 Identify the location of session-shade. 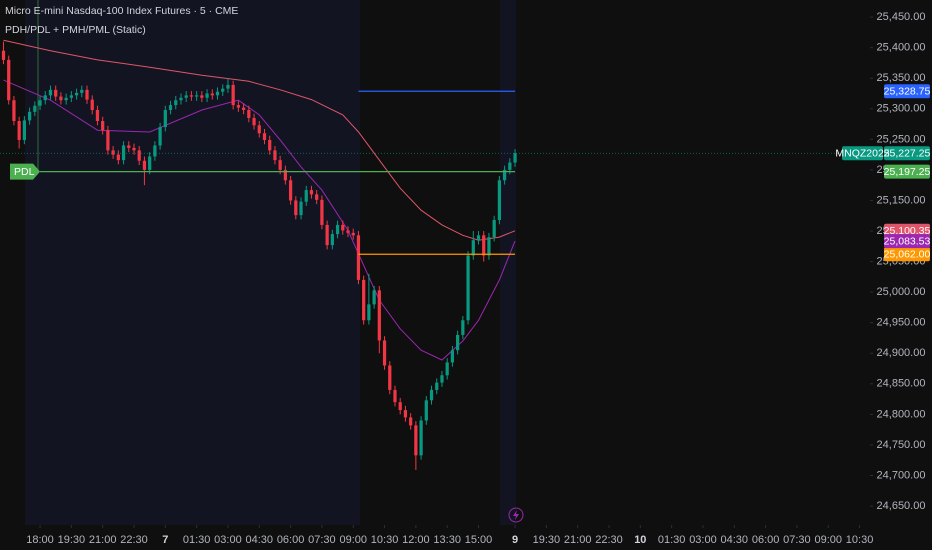
(508, 262).